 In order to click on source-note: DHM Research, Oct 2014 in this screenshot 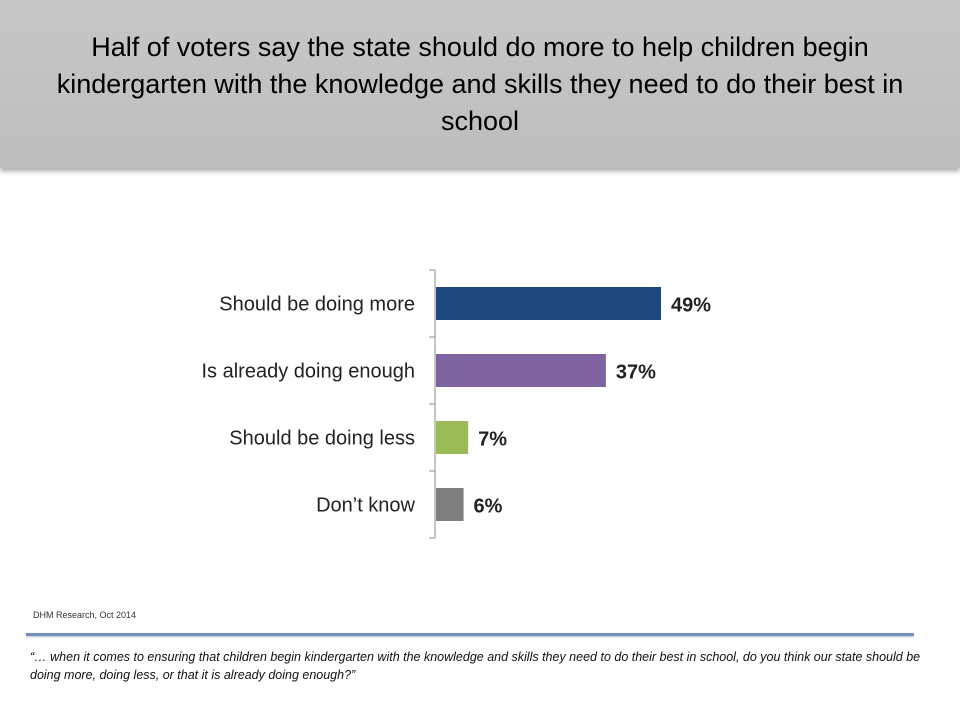, I will do `click(85, 615)`.